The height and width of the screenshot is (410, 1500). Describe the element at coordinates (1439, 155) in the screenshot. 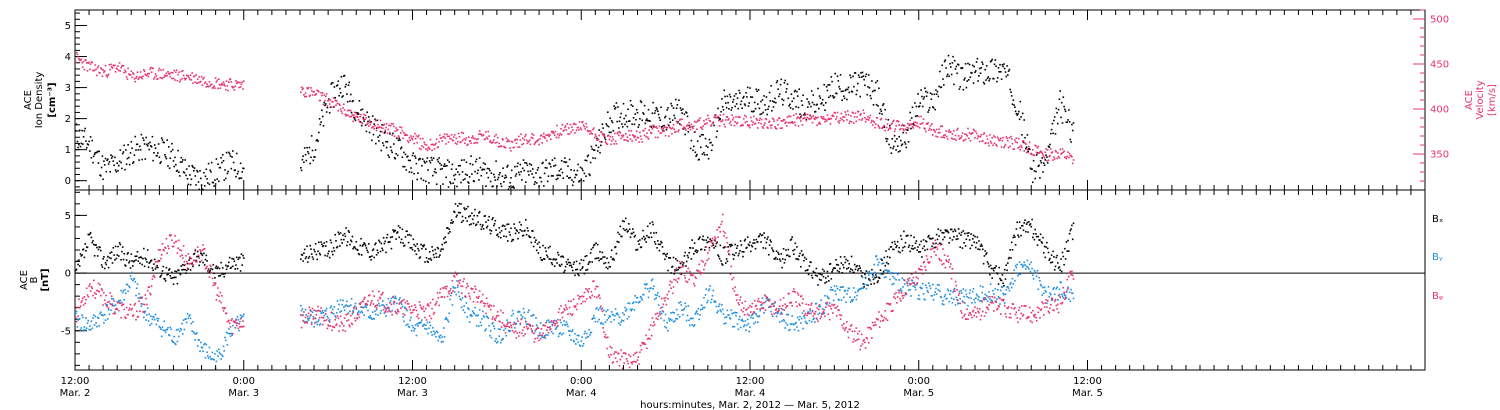

I see `y-tick-label: 350` at that location.